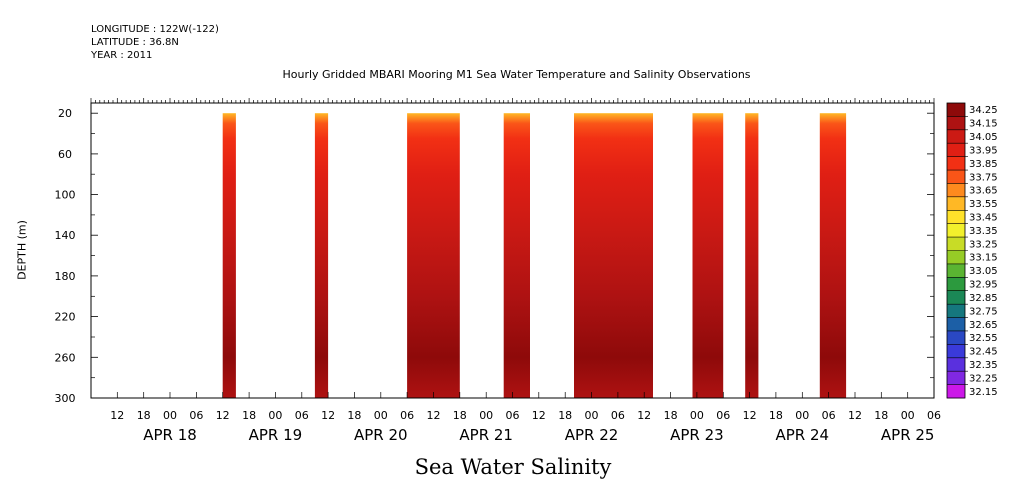 The image size is (1009, 504). Describe the element at coordinates (803, 435) in the screenshot. I see `x-date-label: APR 24` at that location.